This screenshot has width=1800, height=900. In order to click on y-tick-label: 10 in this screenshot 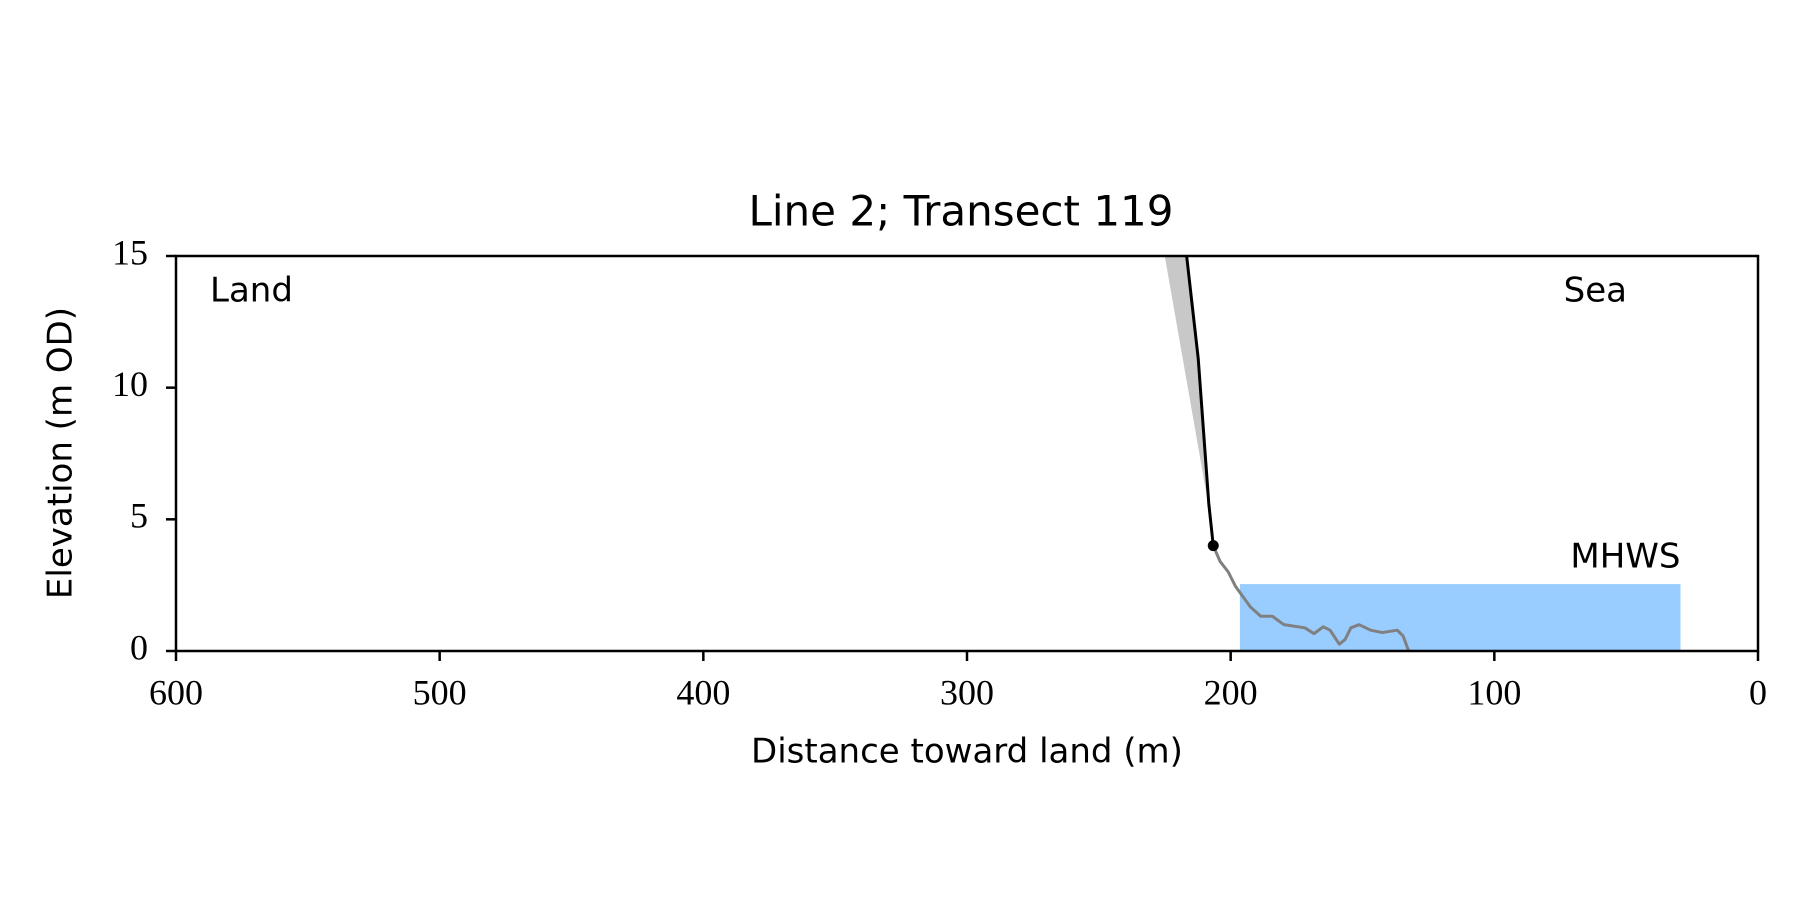, I will do `click(130, 384)`.